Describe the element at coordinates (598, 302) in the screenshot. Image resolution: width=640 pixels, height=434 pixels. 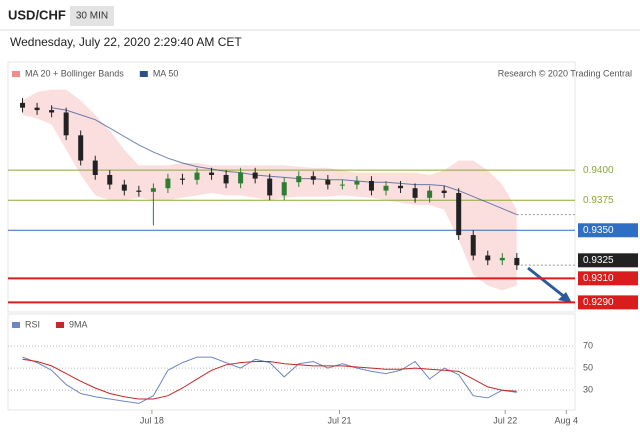
I see `level-label: 0.9290` at that location.